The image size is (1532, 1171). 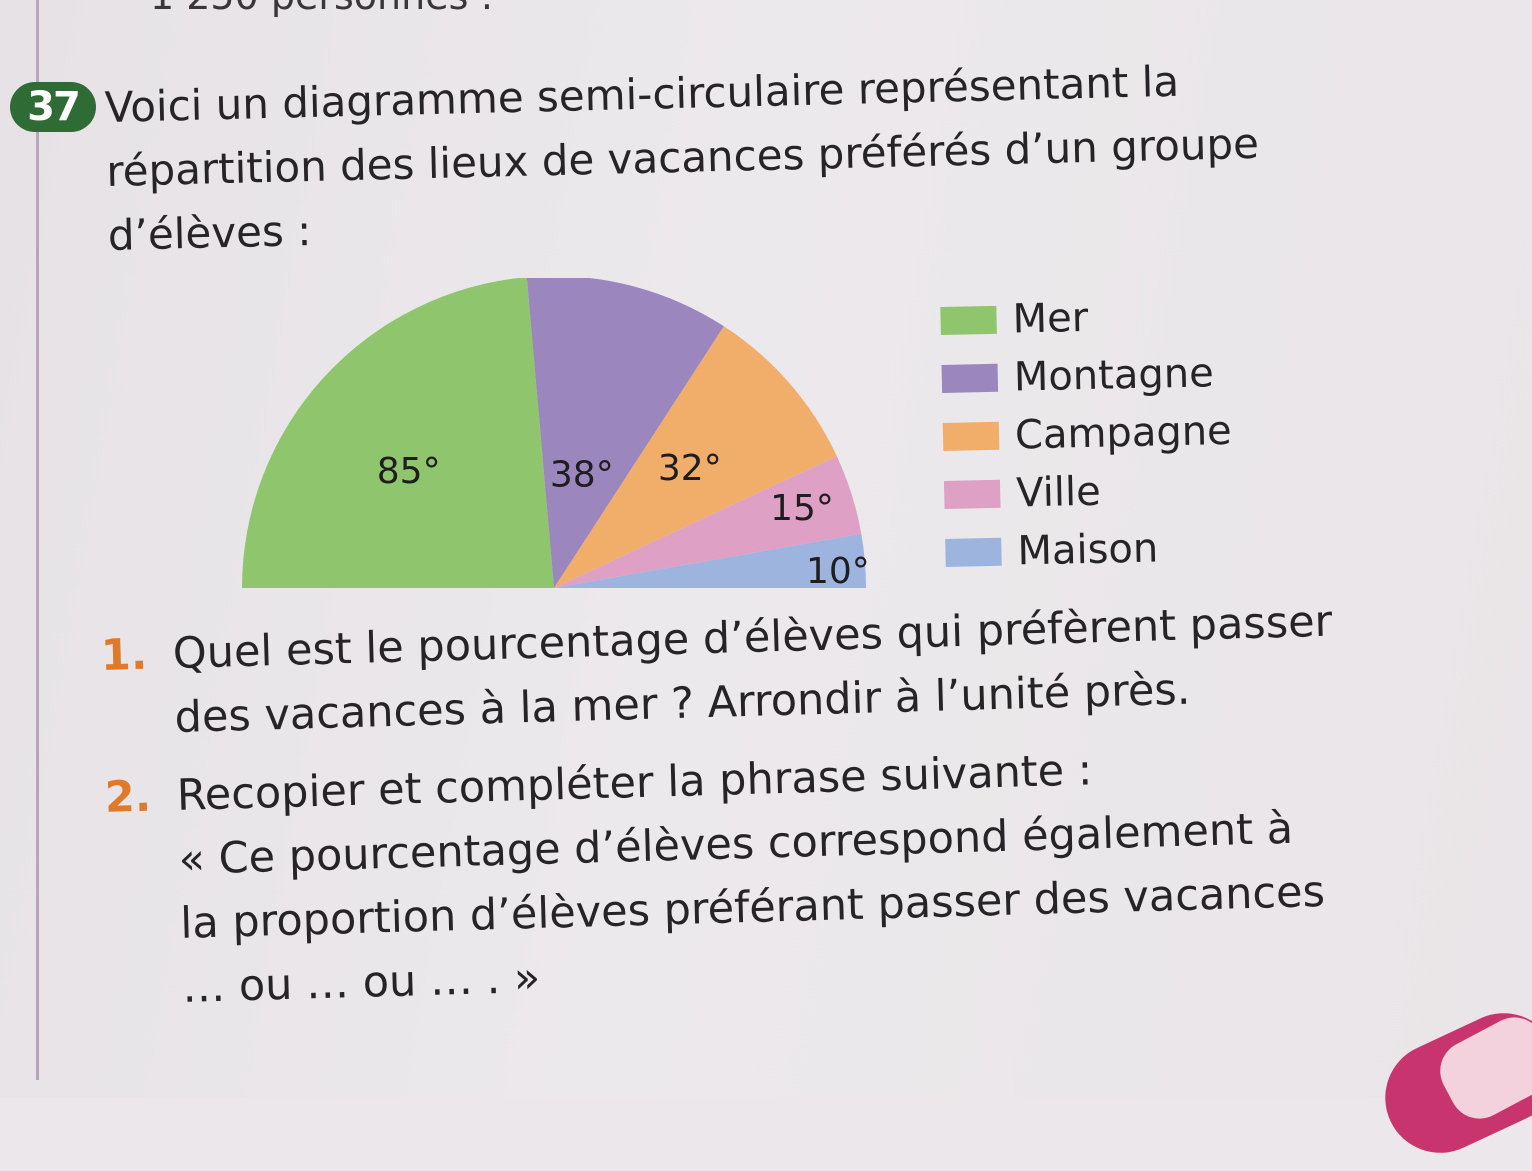 What do you see at coordinates (582, 474) in the screenshot?
I see `slice-angle-label: 38°` at bounding box center [582, 474].